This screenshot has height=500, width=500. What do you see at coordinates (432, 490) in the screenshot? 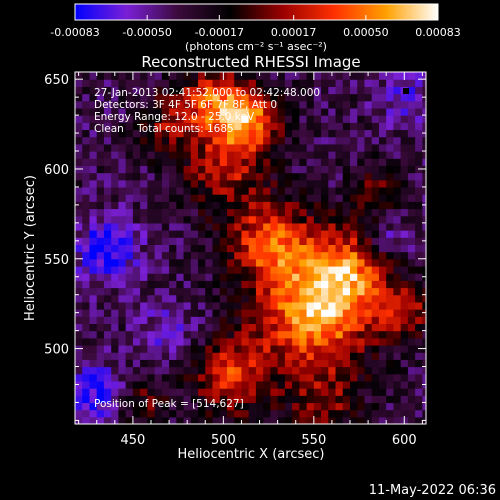
I see `date-stamp: 11-May-2022 06:36` at bounding box center [432, 490].